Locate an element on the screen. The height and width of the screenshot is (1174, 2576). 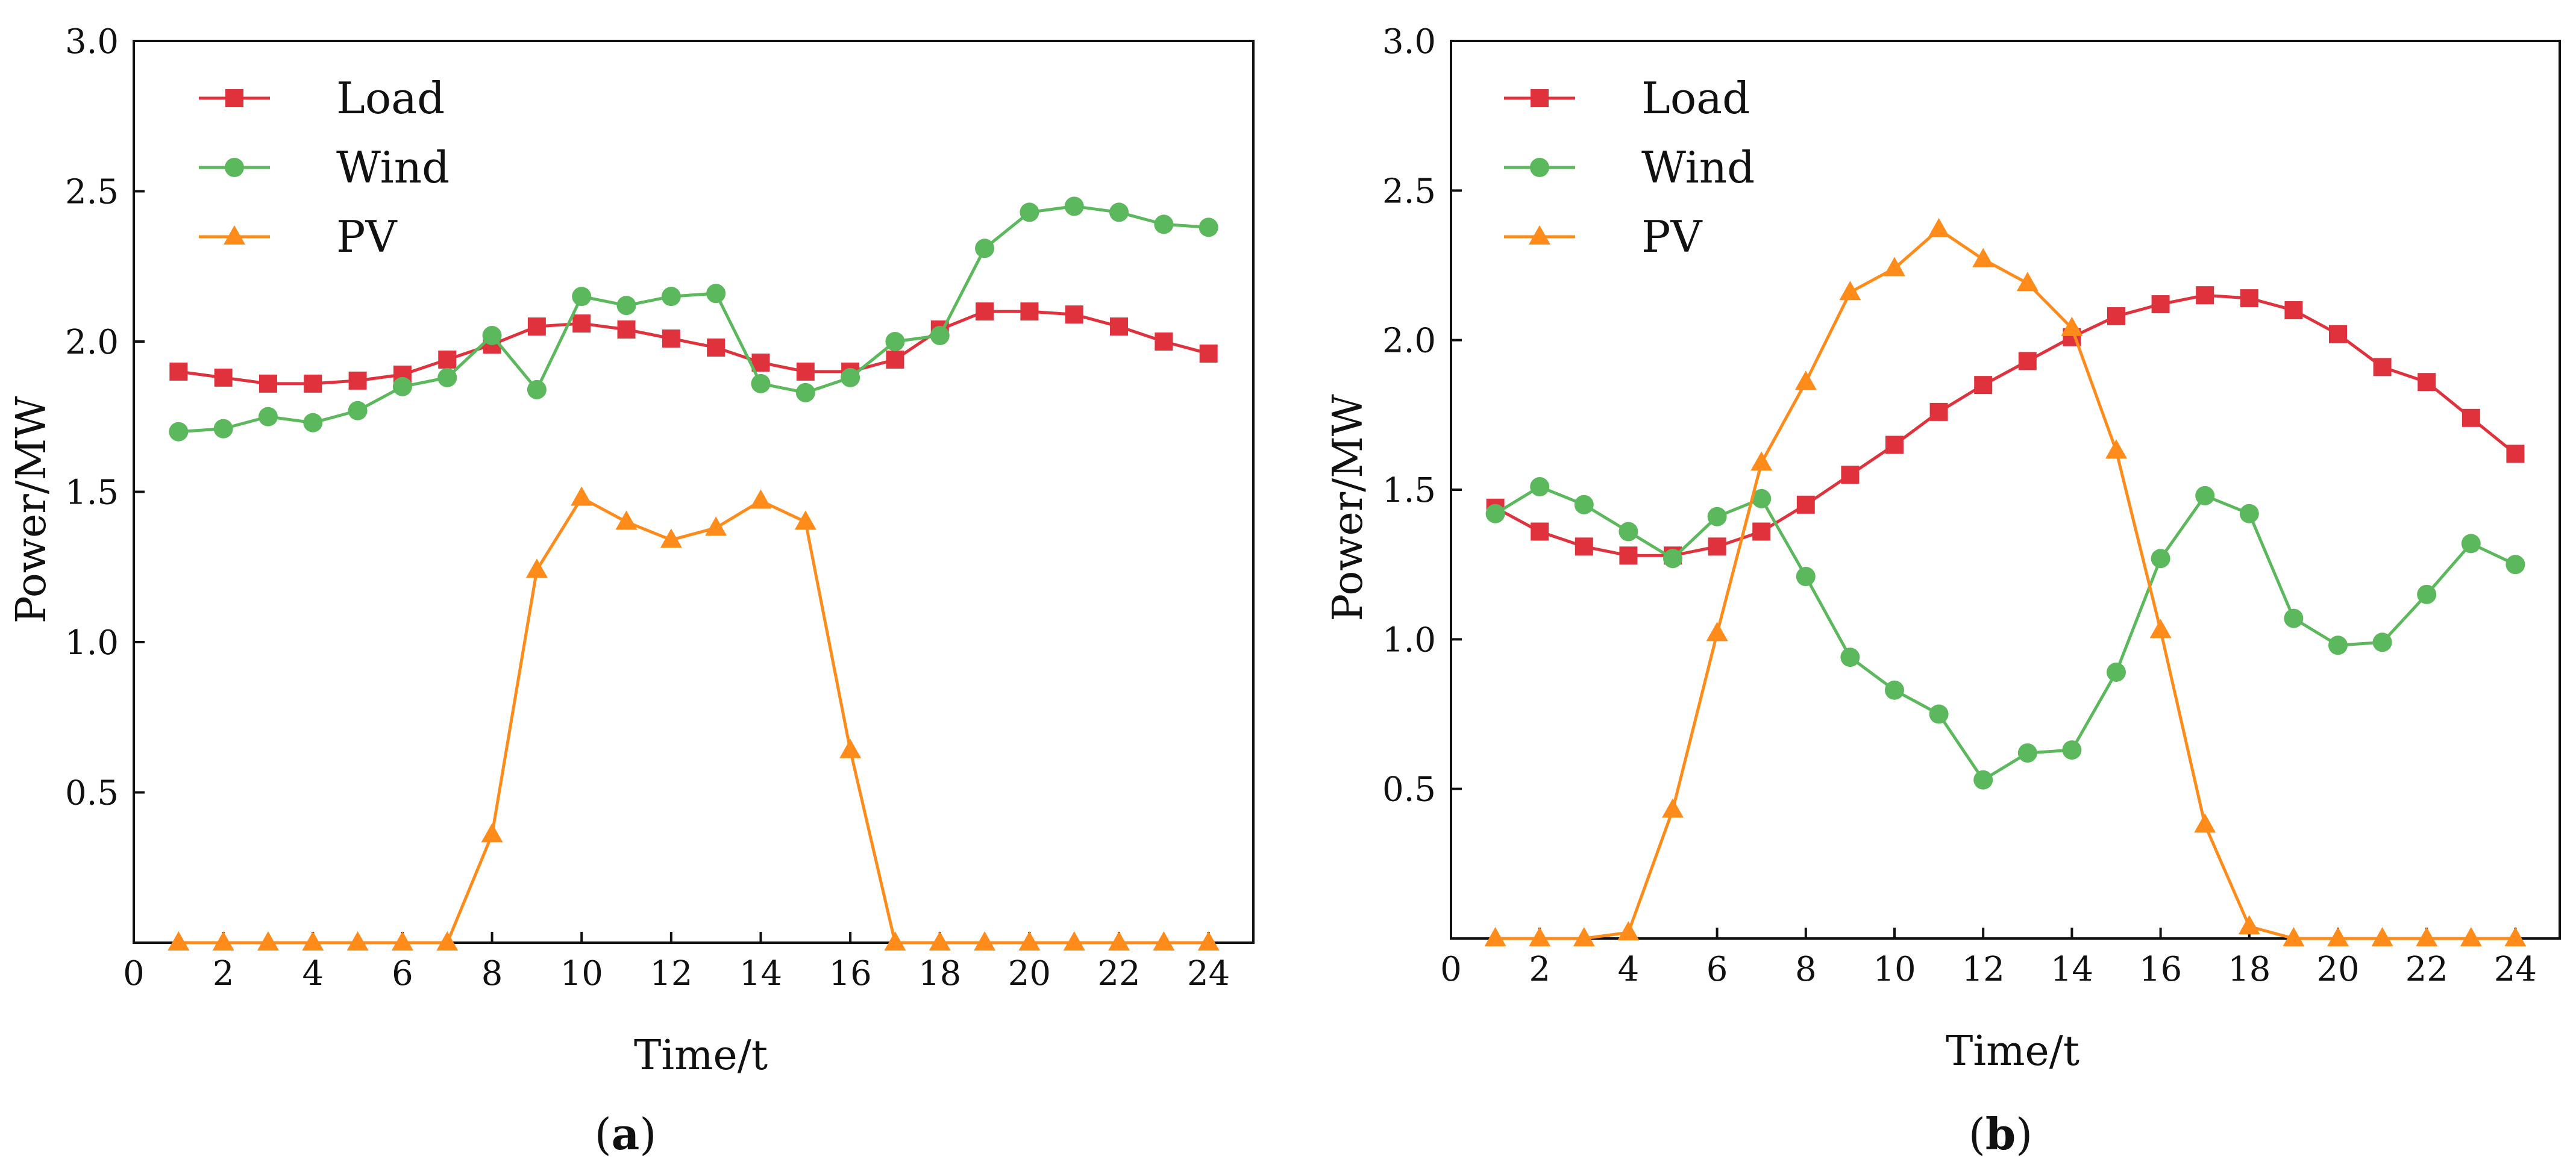
x-tick-label: 6 is located at coordinates (1717, 969).